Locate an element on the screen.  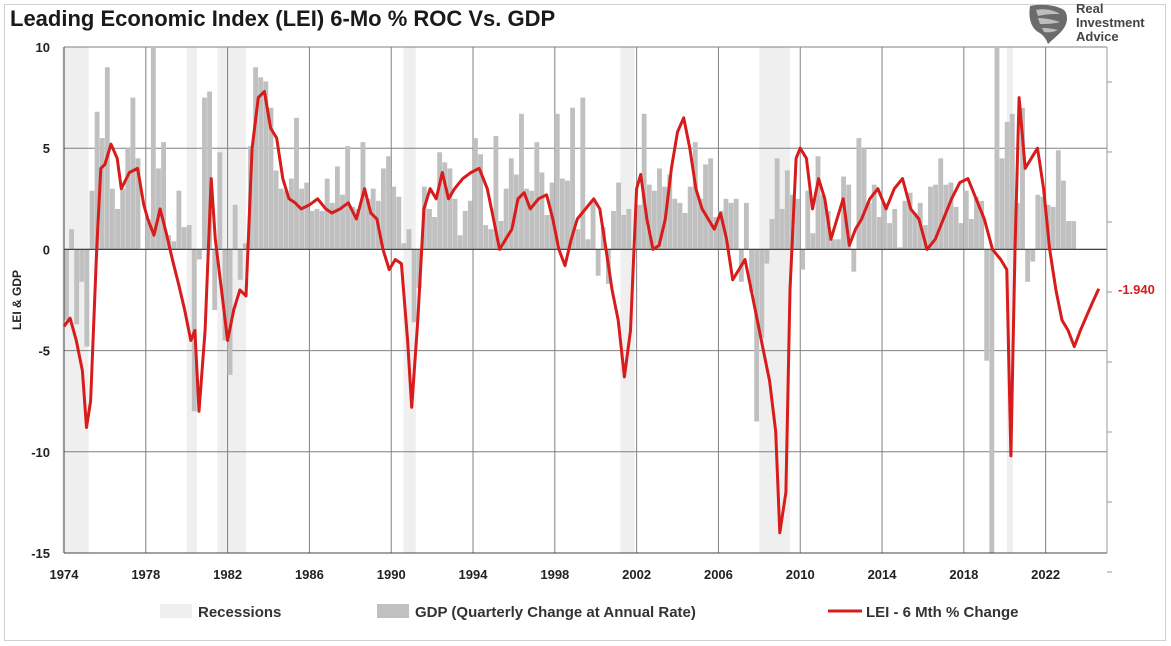
x-tick-label: 1978 is located at coordinates (145, 574).